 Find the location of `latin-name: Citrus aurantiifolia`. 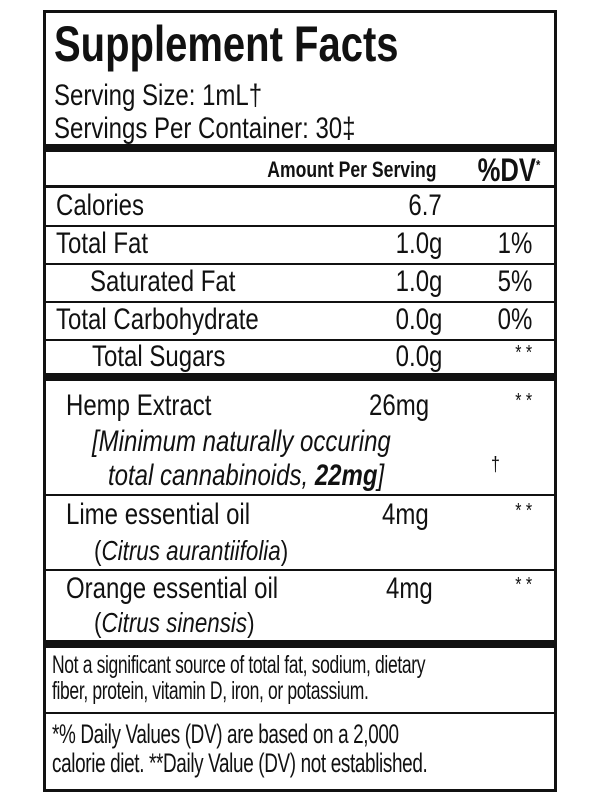

latin-name: Citrus aurantiifolia is located at coordinates (191, 550).